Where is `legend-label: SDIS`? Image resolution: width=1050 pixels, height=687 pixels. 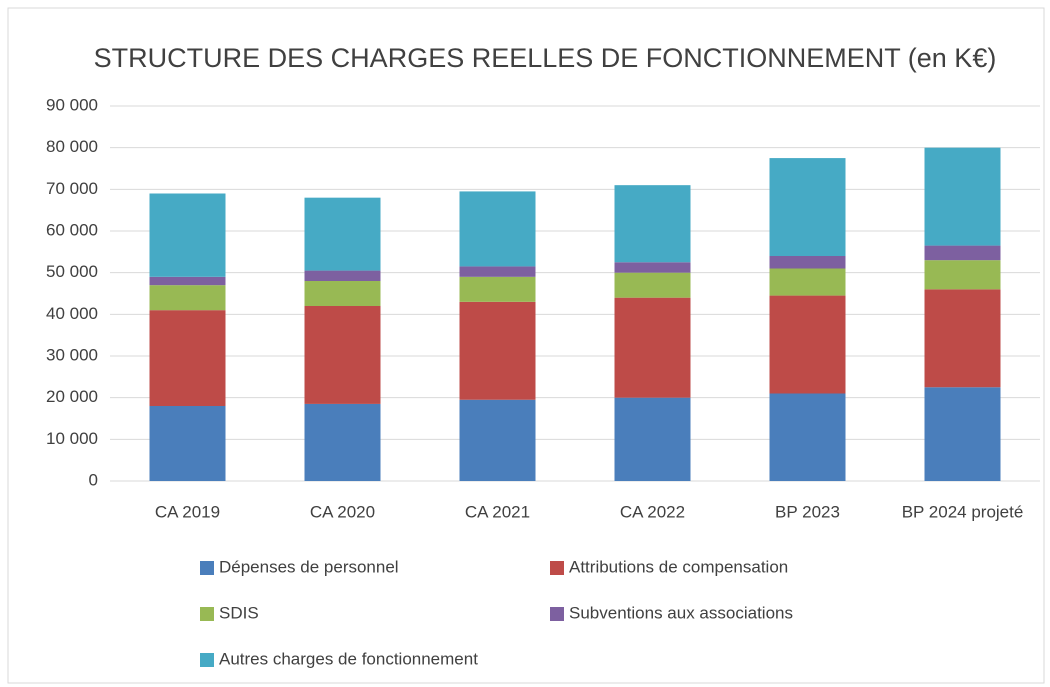 legend-label: SDIS is located at coordinates (239, 612).